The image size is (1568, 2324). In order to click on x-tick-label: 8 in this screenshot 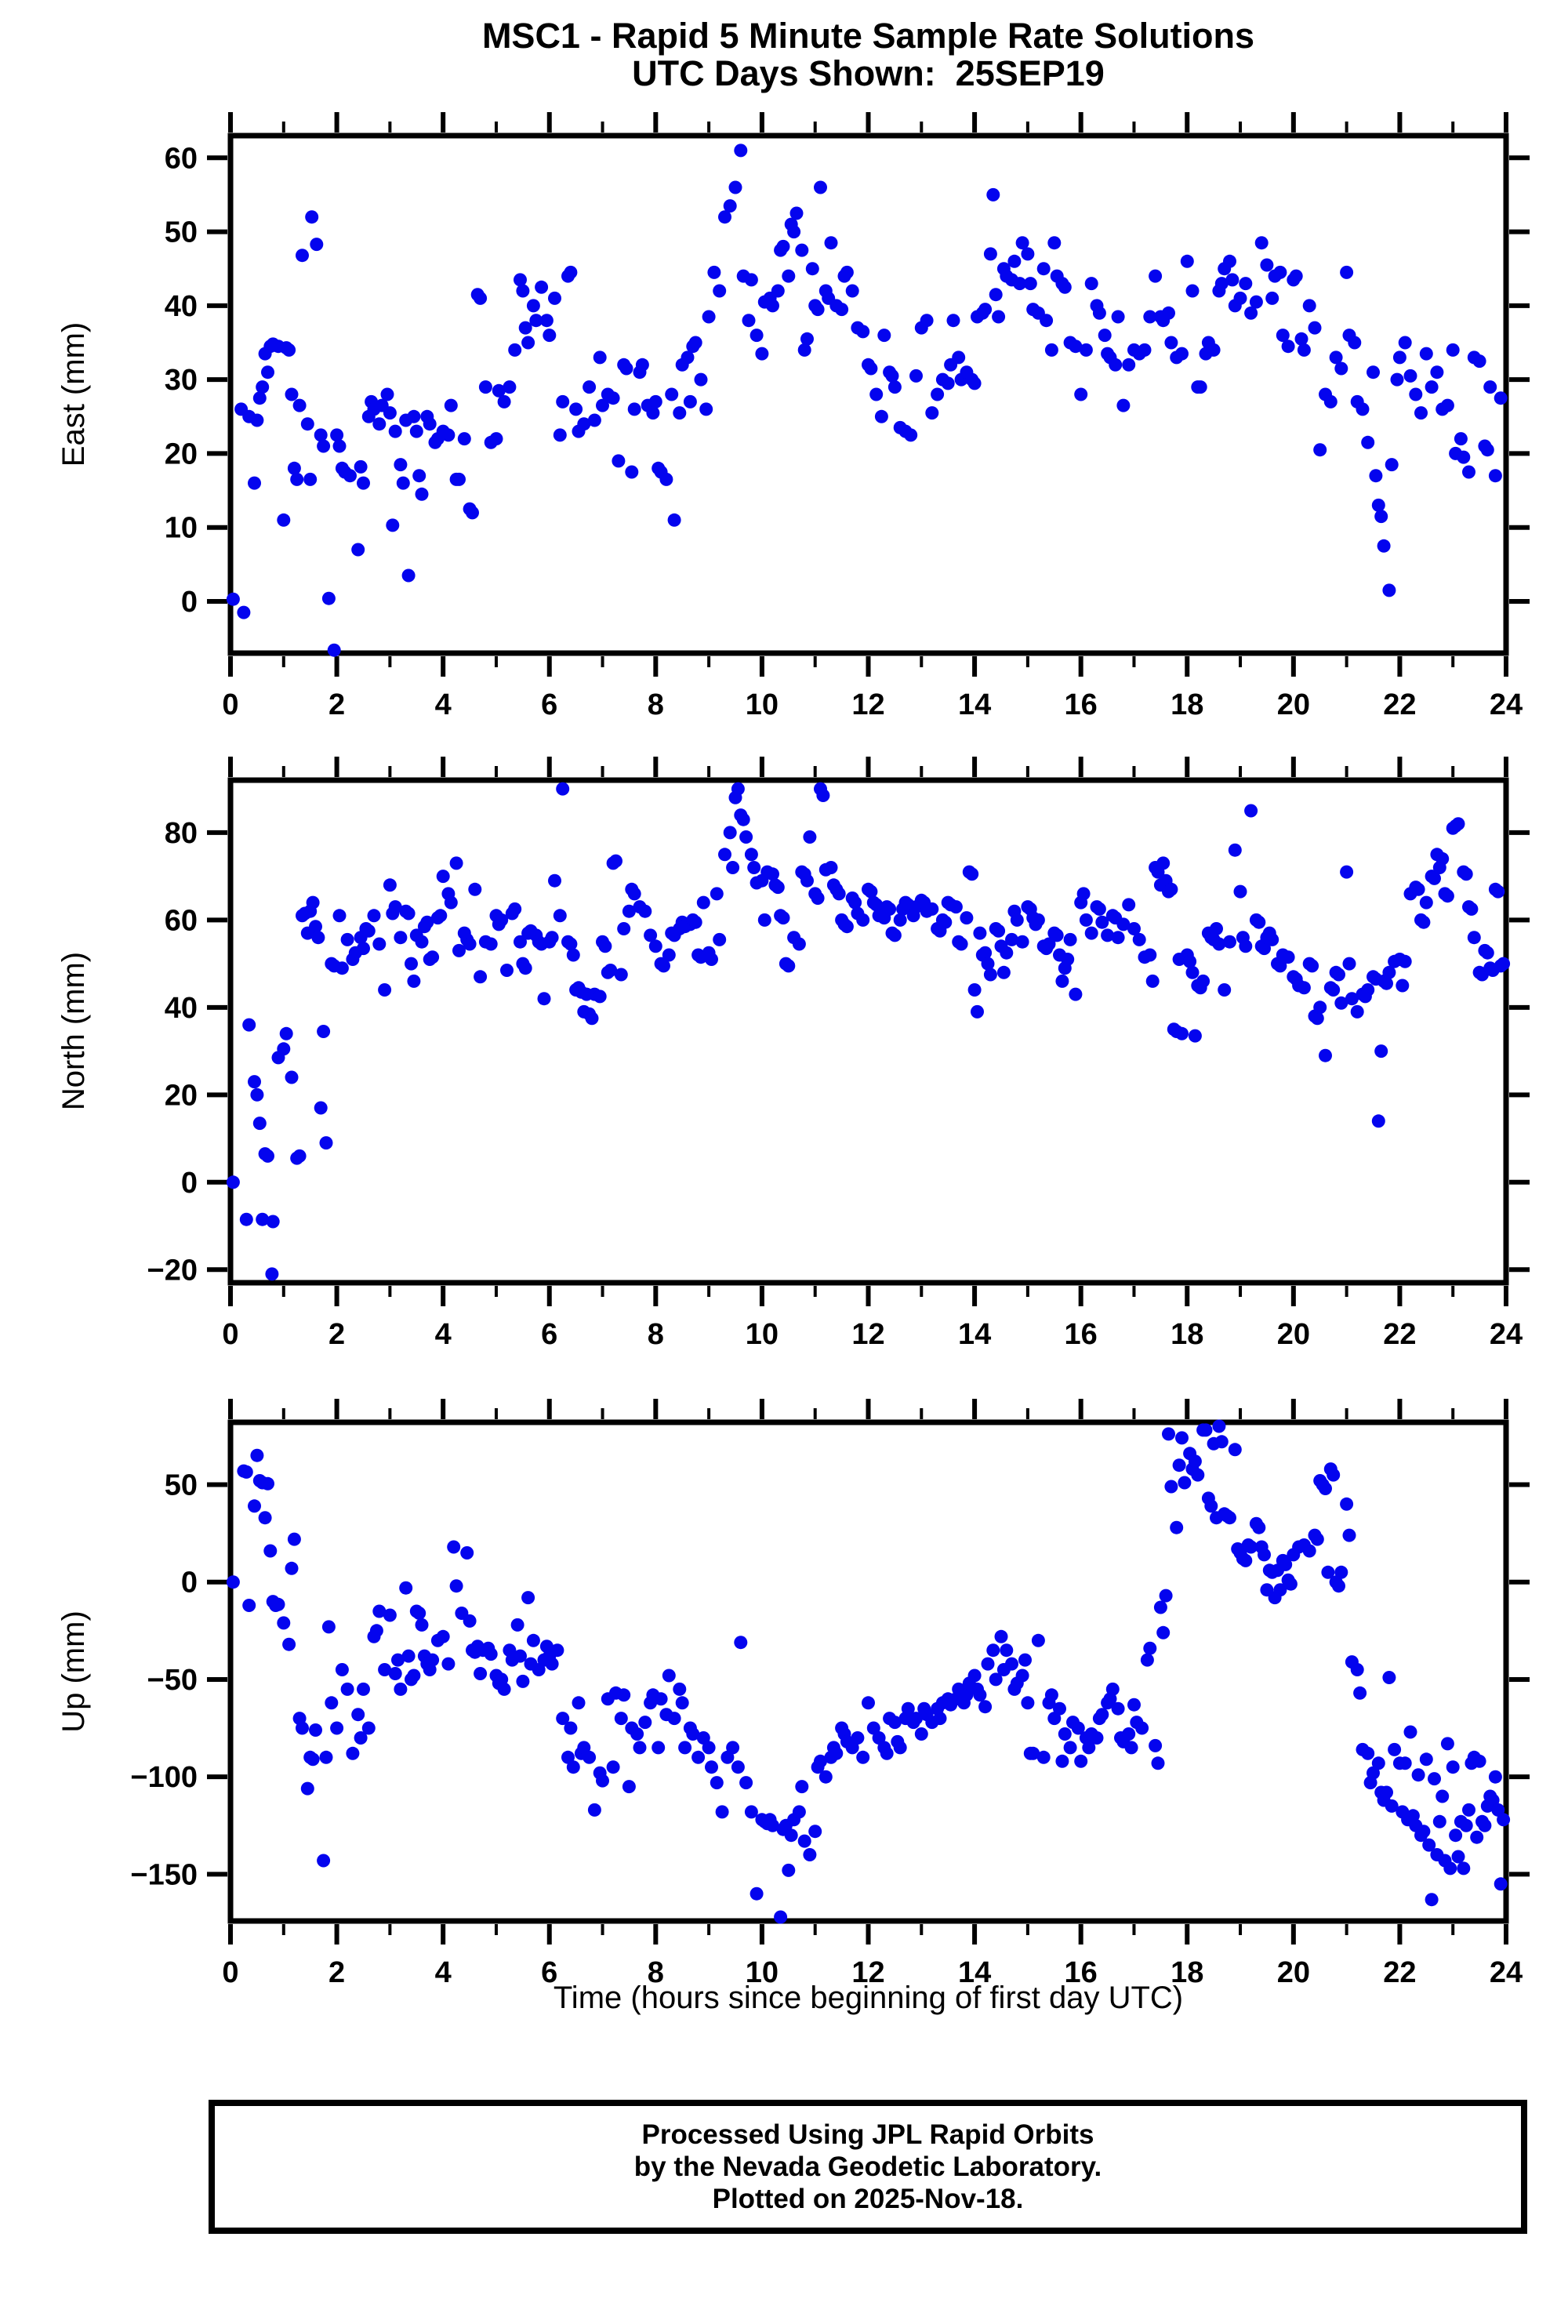, I will do `click(656, 1334)`.